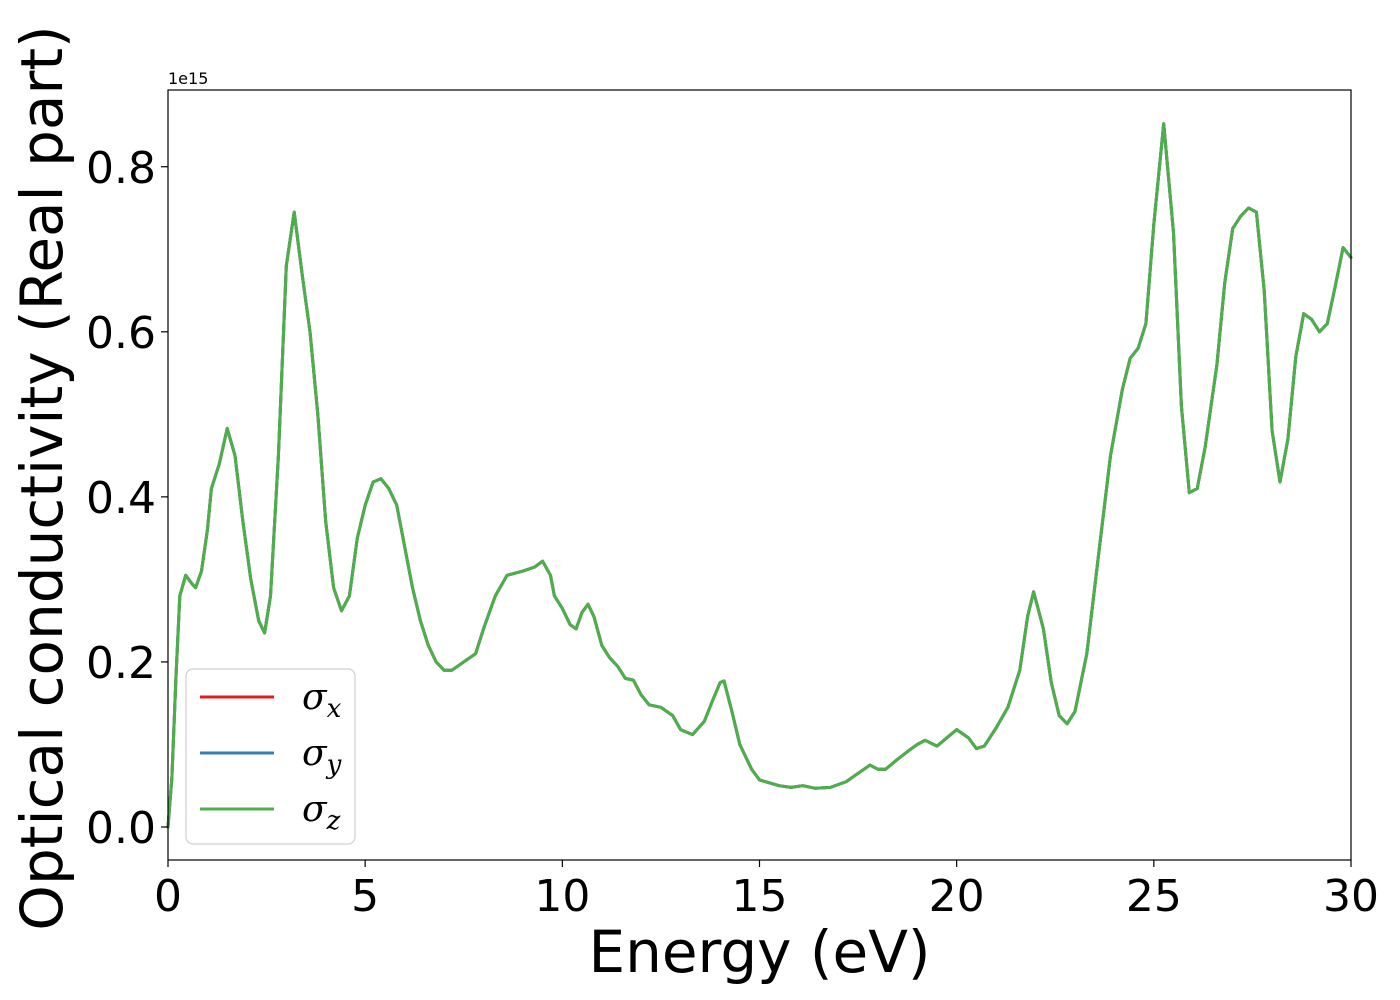 Image resolution: width=1400 pixels, height=1000 pixels. Describe the element at coordinates (121, 498) in the screenshot. I see `y-tick-label: 0.4` at that location.